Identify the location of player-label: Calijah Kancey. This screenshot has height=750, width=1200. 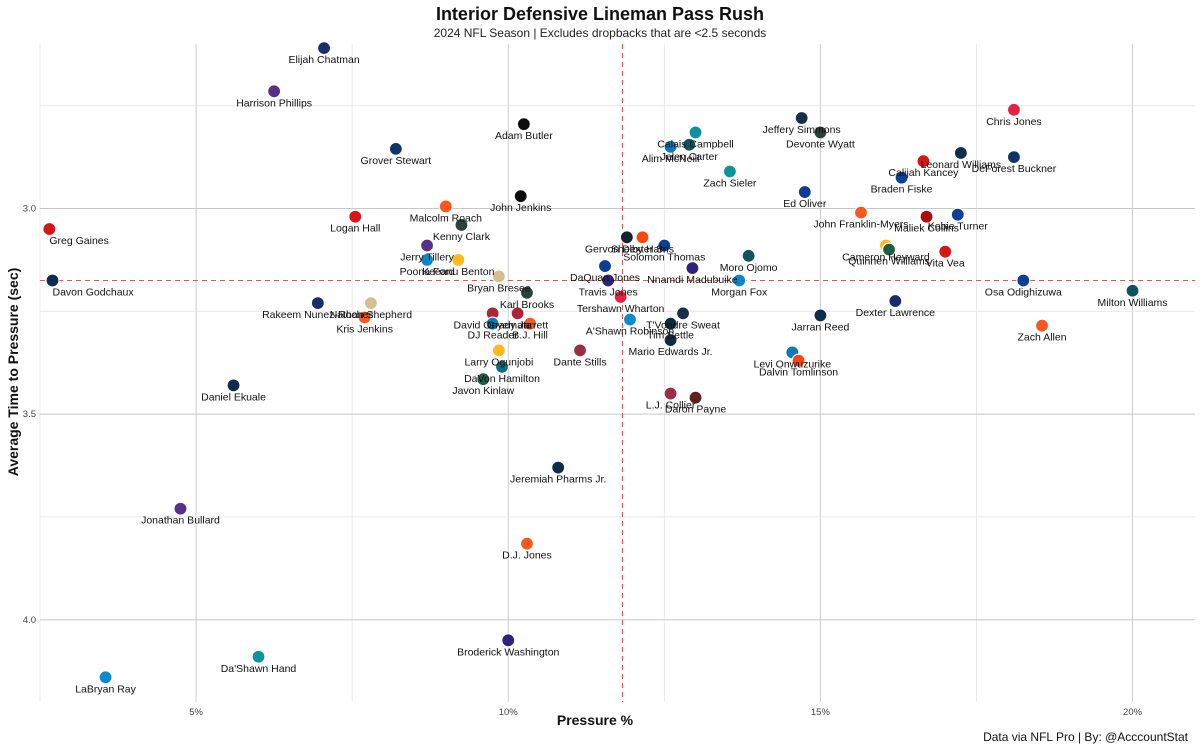
(923, 173).